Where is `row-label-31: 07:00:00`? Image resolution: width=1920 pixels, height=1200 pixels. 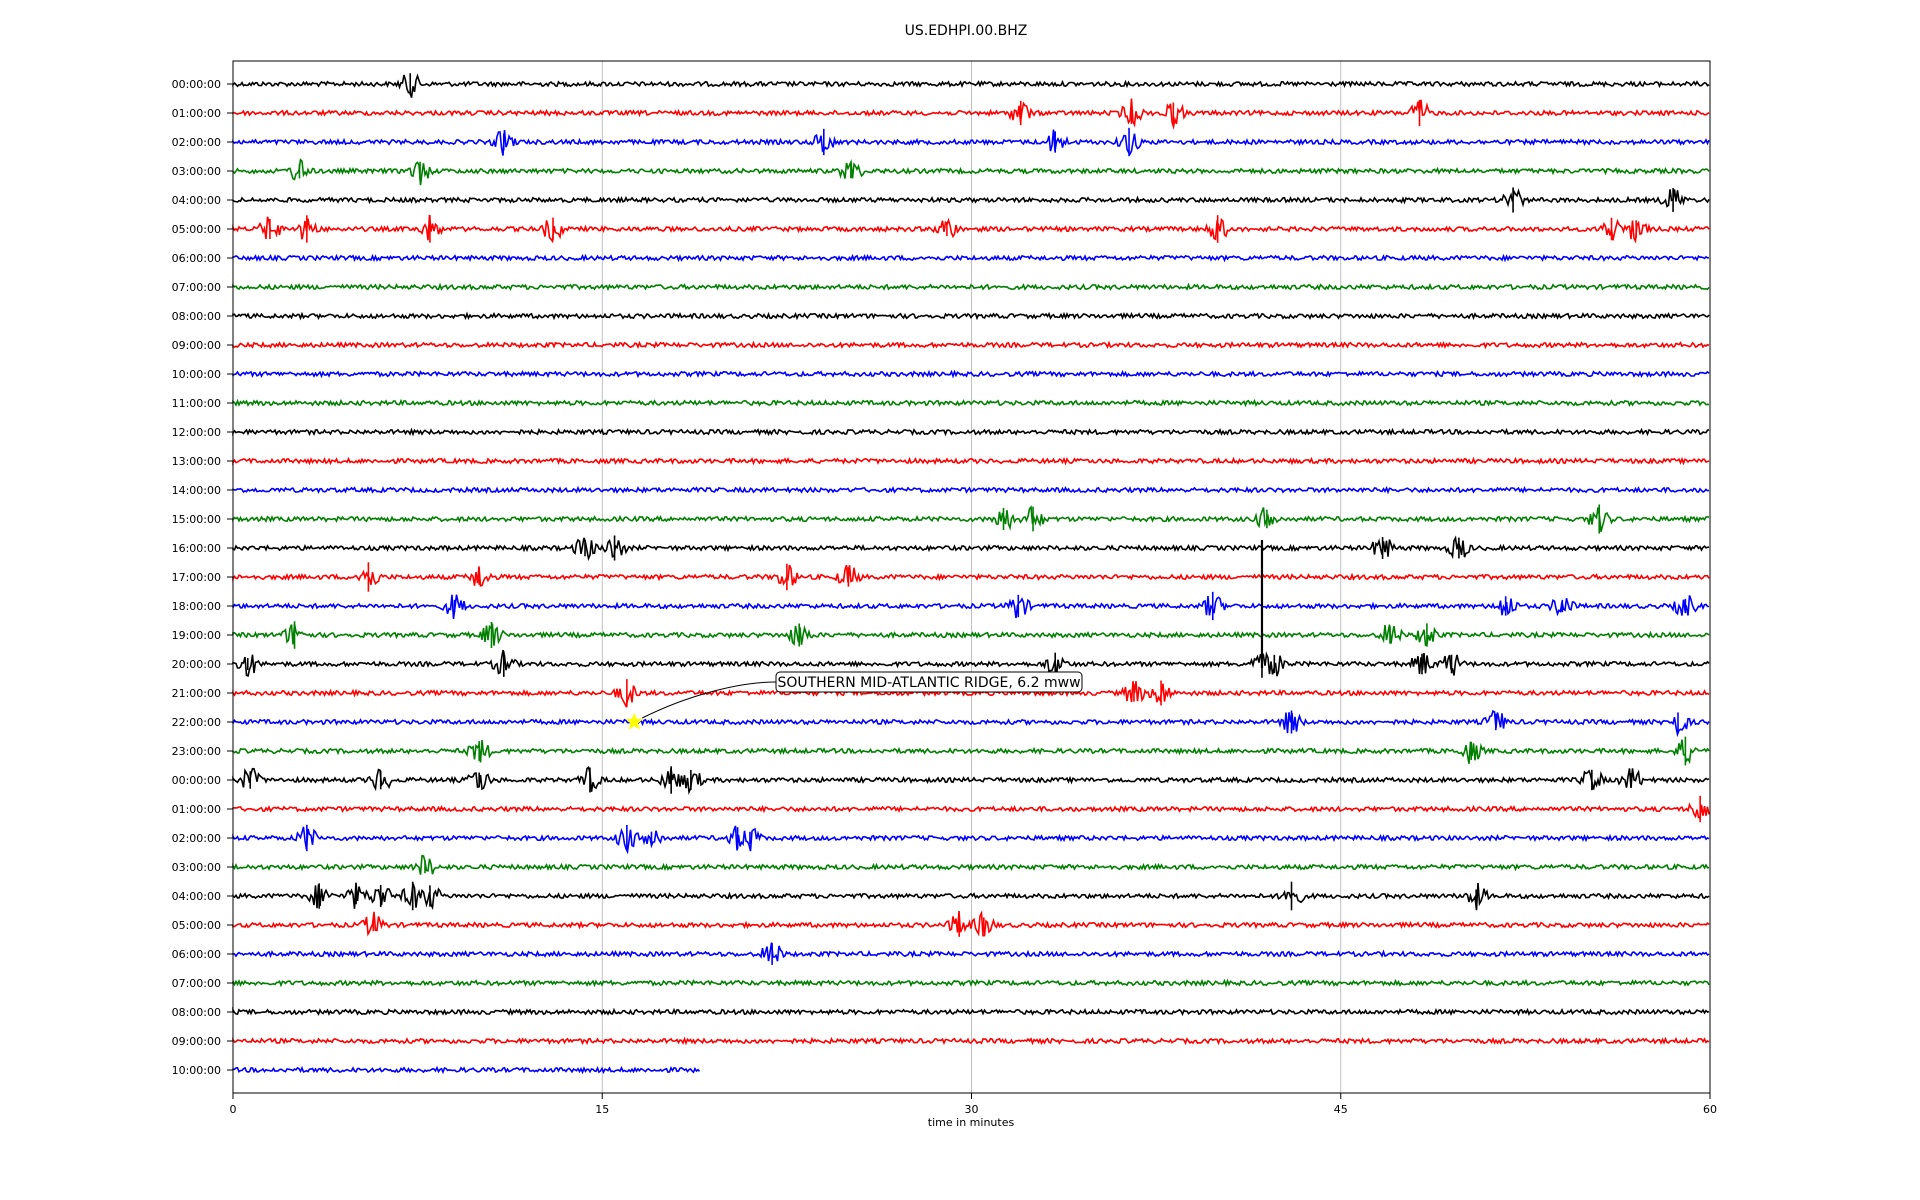
row-label-31: 07:00:00 is located at coordinates (196, 983).